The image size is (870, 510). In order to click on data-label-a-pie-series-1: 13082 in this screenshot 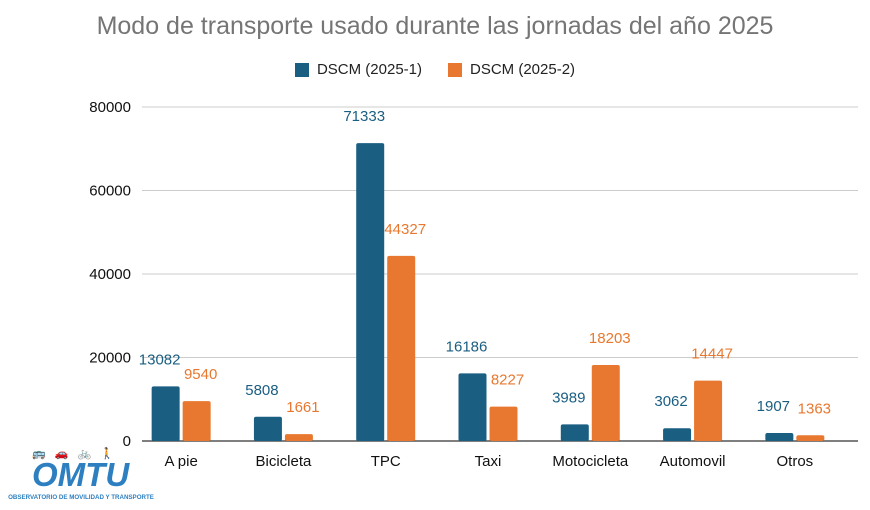, I will do `click(160, 359)`.